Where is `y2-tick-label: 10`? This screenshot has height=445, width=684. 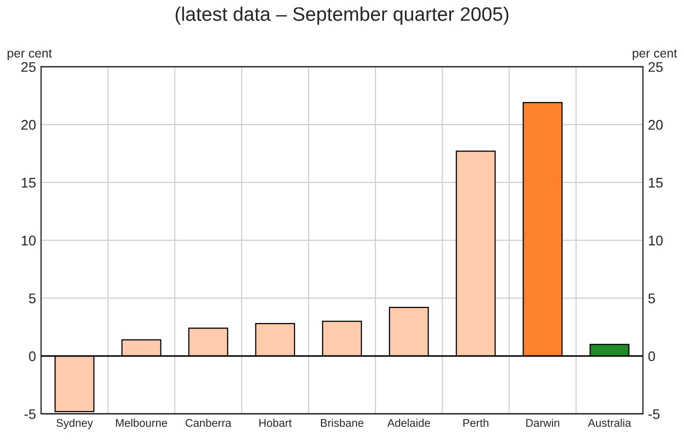
y2-tick-label: 10 is located at coordinates (655, 241).